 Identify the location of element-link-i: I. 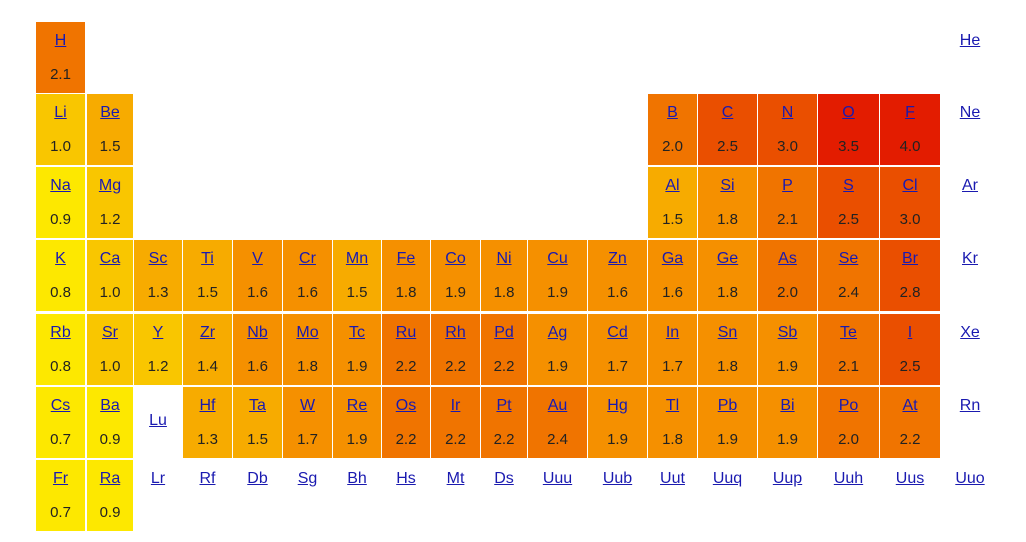
(910, 332).